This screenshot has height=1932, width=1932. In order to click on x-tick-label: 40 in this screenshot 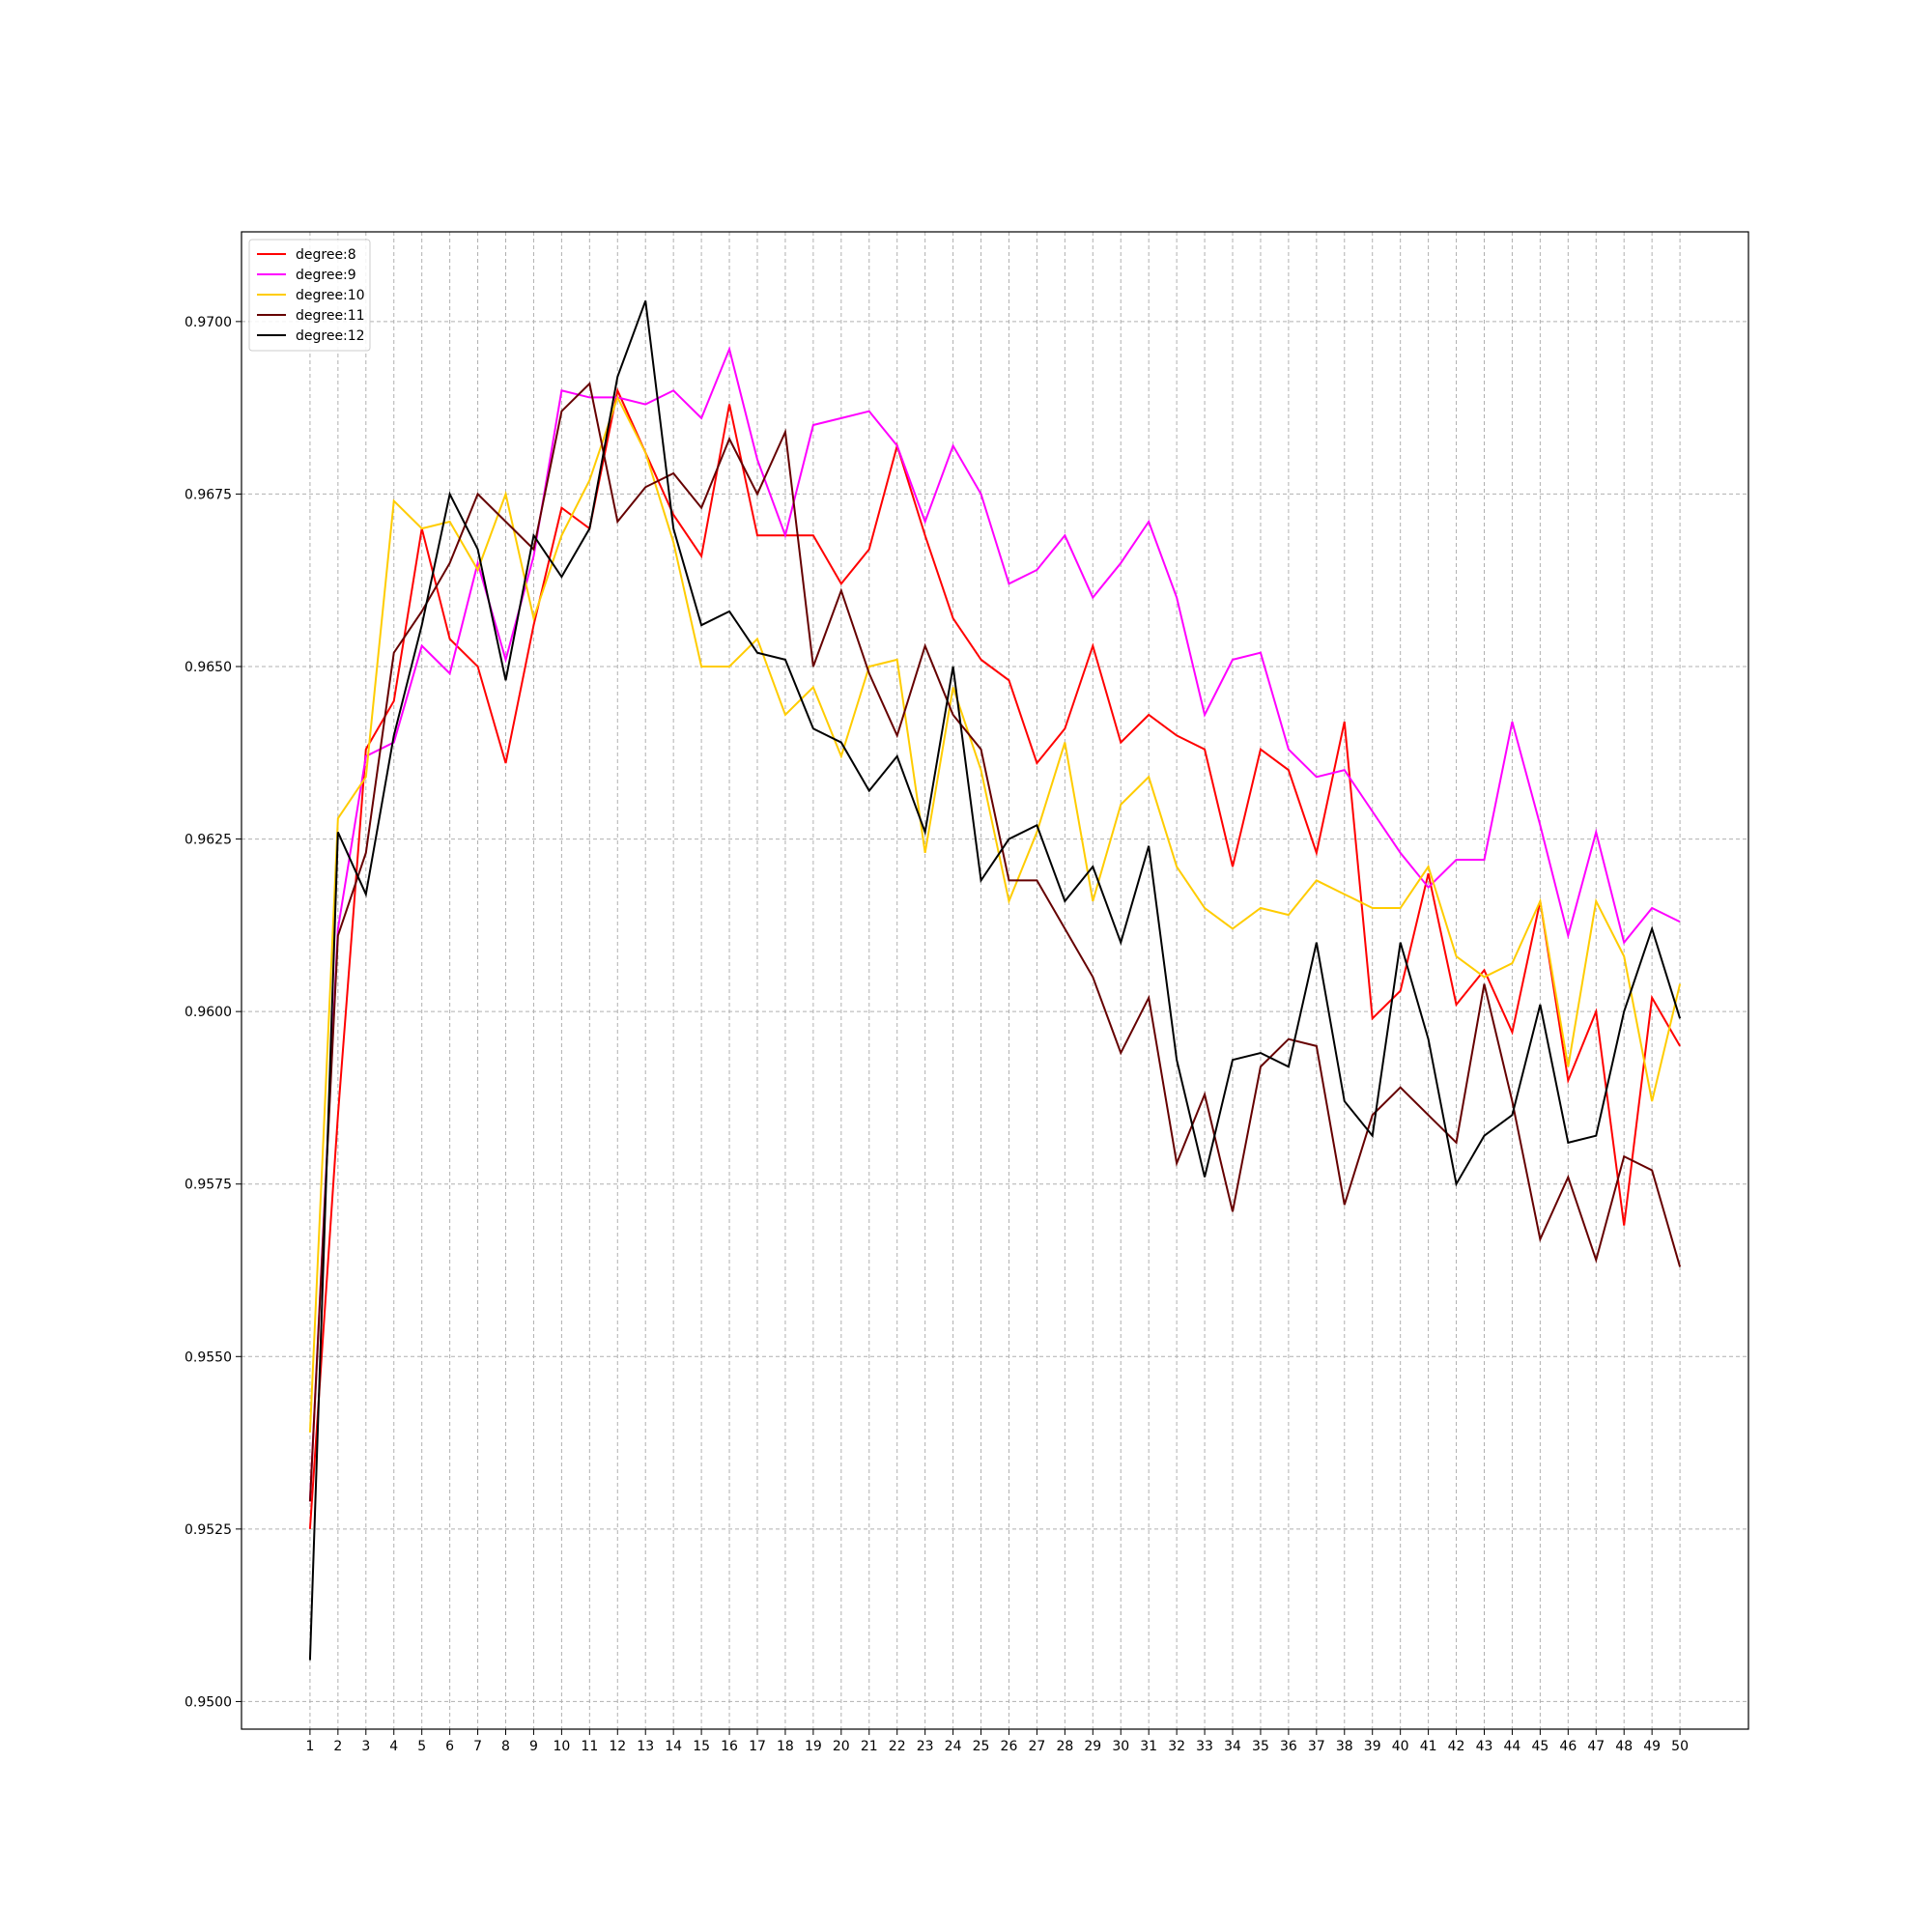, I will do `click(1400, 1746)`.